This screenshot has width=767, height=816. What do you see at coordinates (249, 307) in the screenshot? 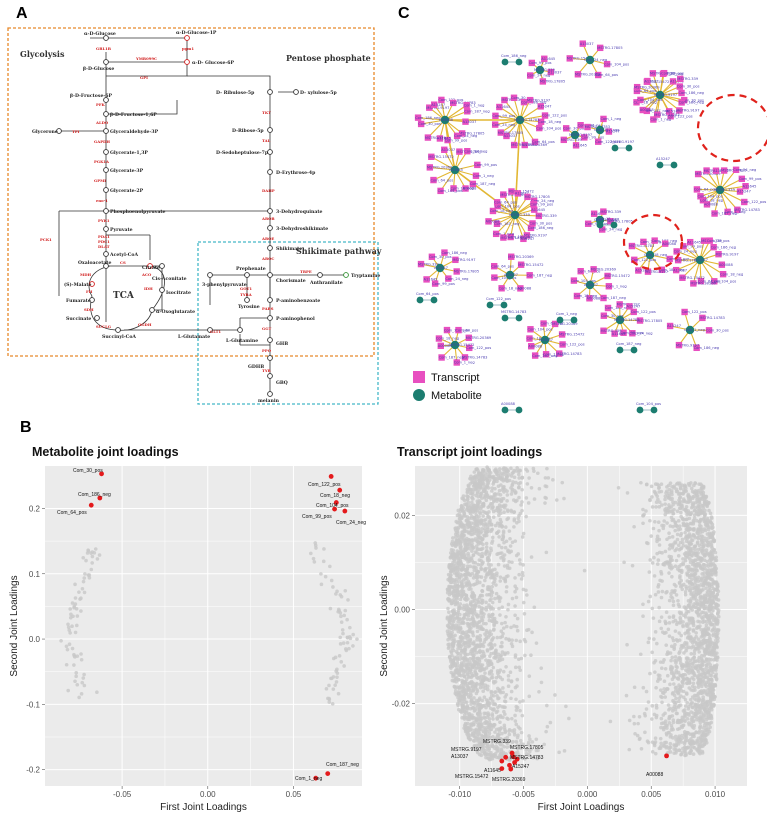
I see `met-label: Tyrosine` at bounding box center [249, 307].